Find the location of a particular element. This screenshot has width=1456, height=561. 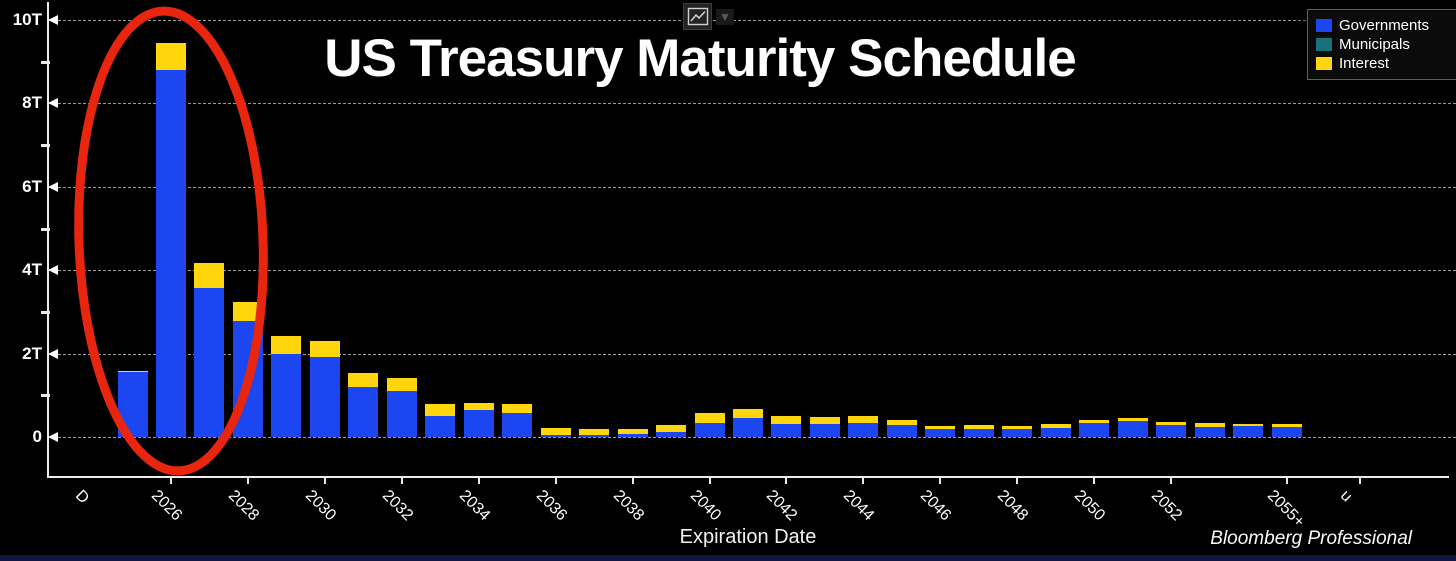

bar-2044-governments is located at coordinates (863, 429).